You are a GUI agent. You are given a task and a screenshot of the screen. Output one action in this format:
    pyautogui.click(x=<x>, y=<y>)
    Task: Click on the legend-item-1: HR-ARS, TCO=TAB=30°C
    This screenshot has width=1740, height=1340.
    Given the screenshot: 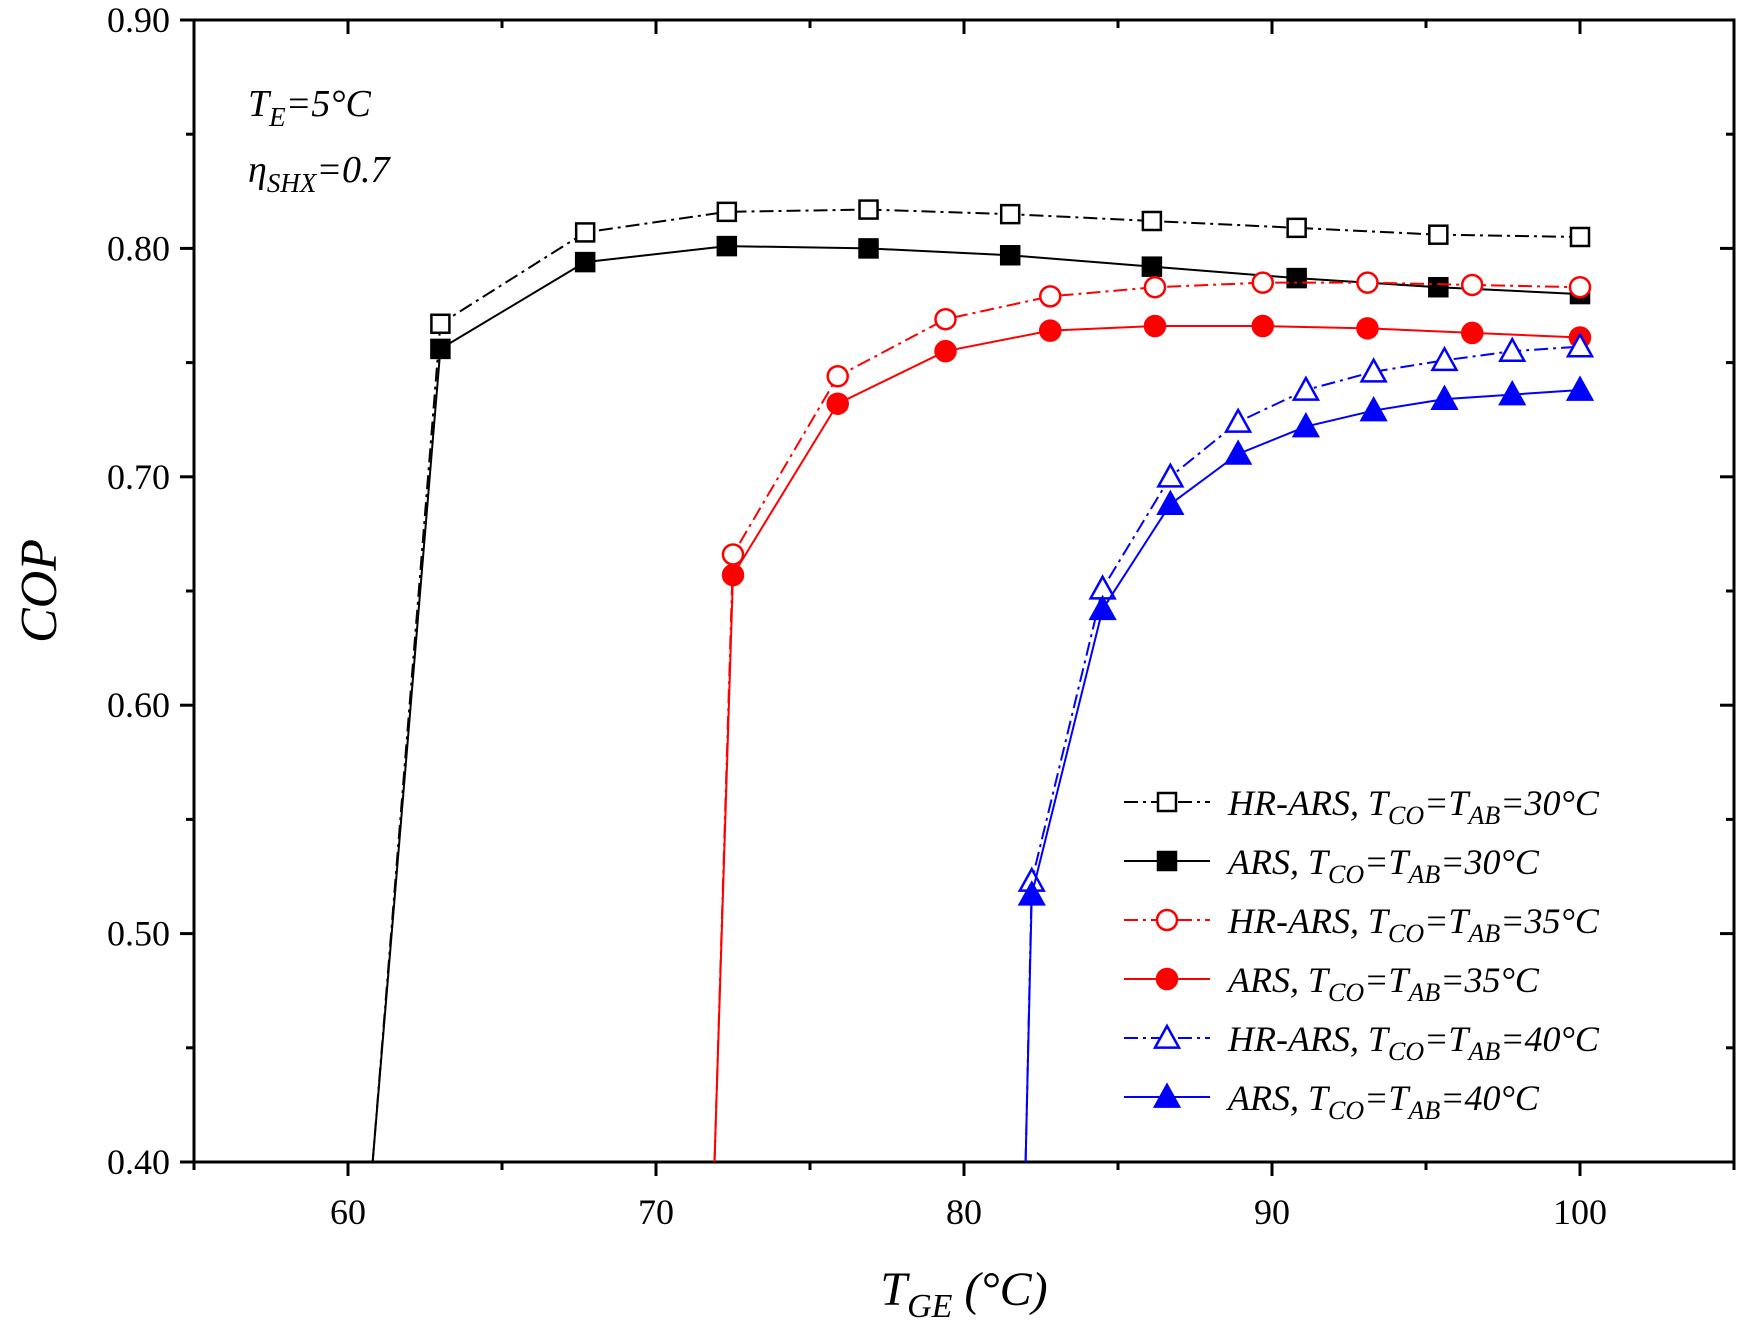 What is the action you would take?
    pyautogui.click(x=1362, y=806)
    